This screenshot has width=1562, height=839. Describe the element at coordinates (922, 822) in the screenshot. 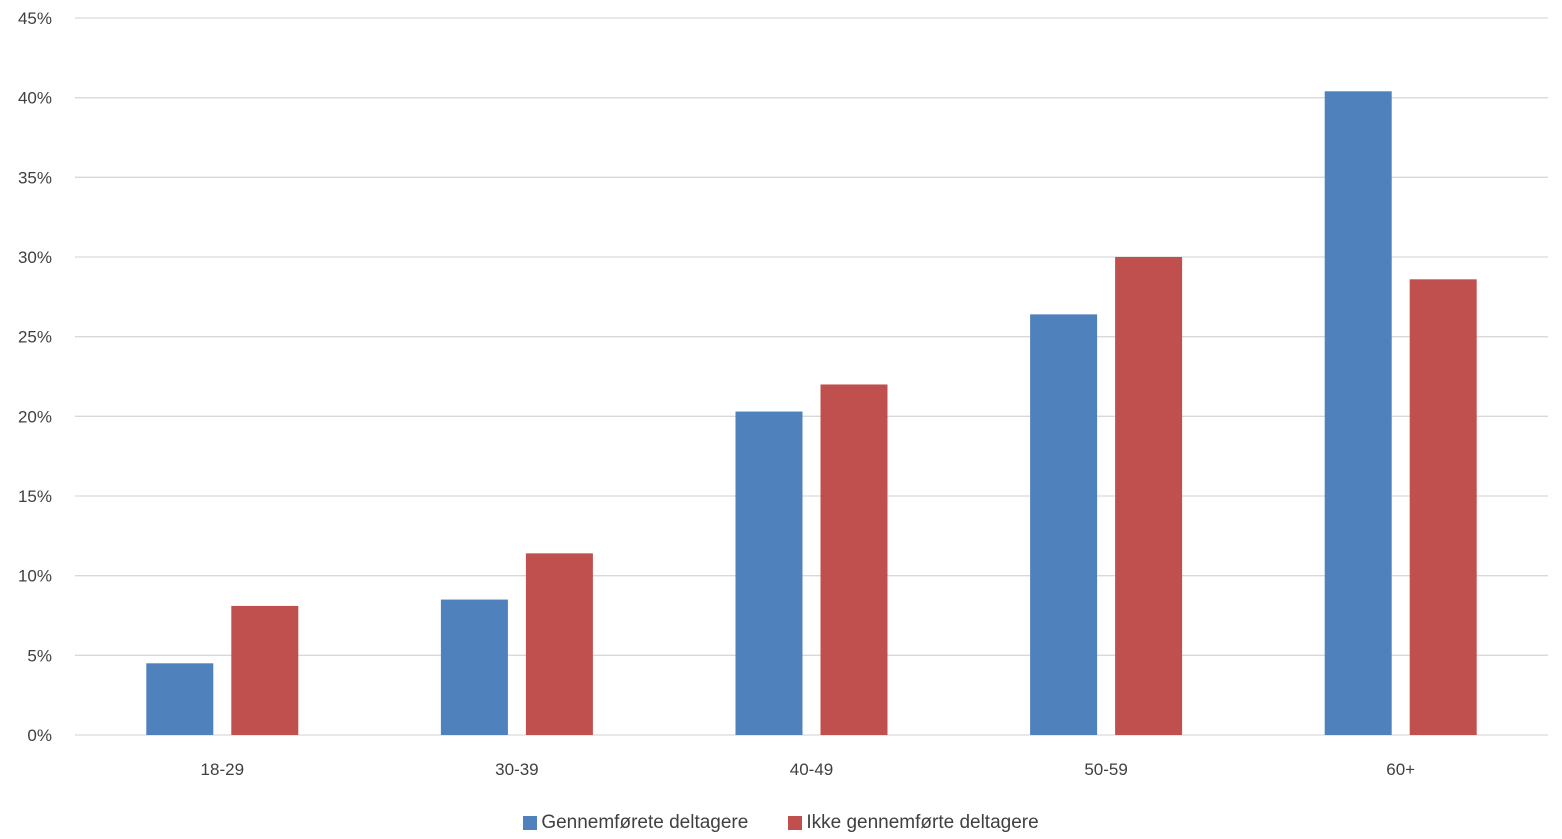

I see `legend-label-series-2: Ikke gennemførte deltagere` at that location.